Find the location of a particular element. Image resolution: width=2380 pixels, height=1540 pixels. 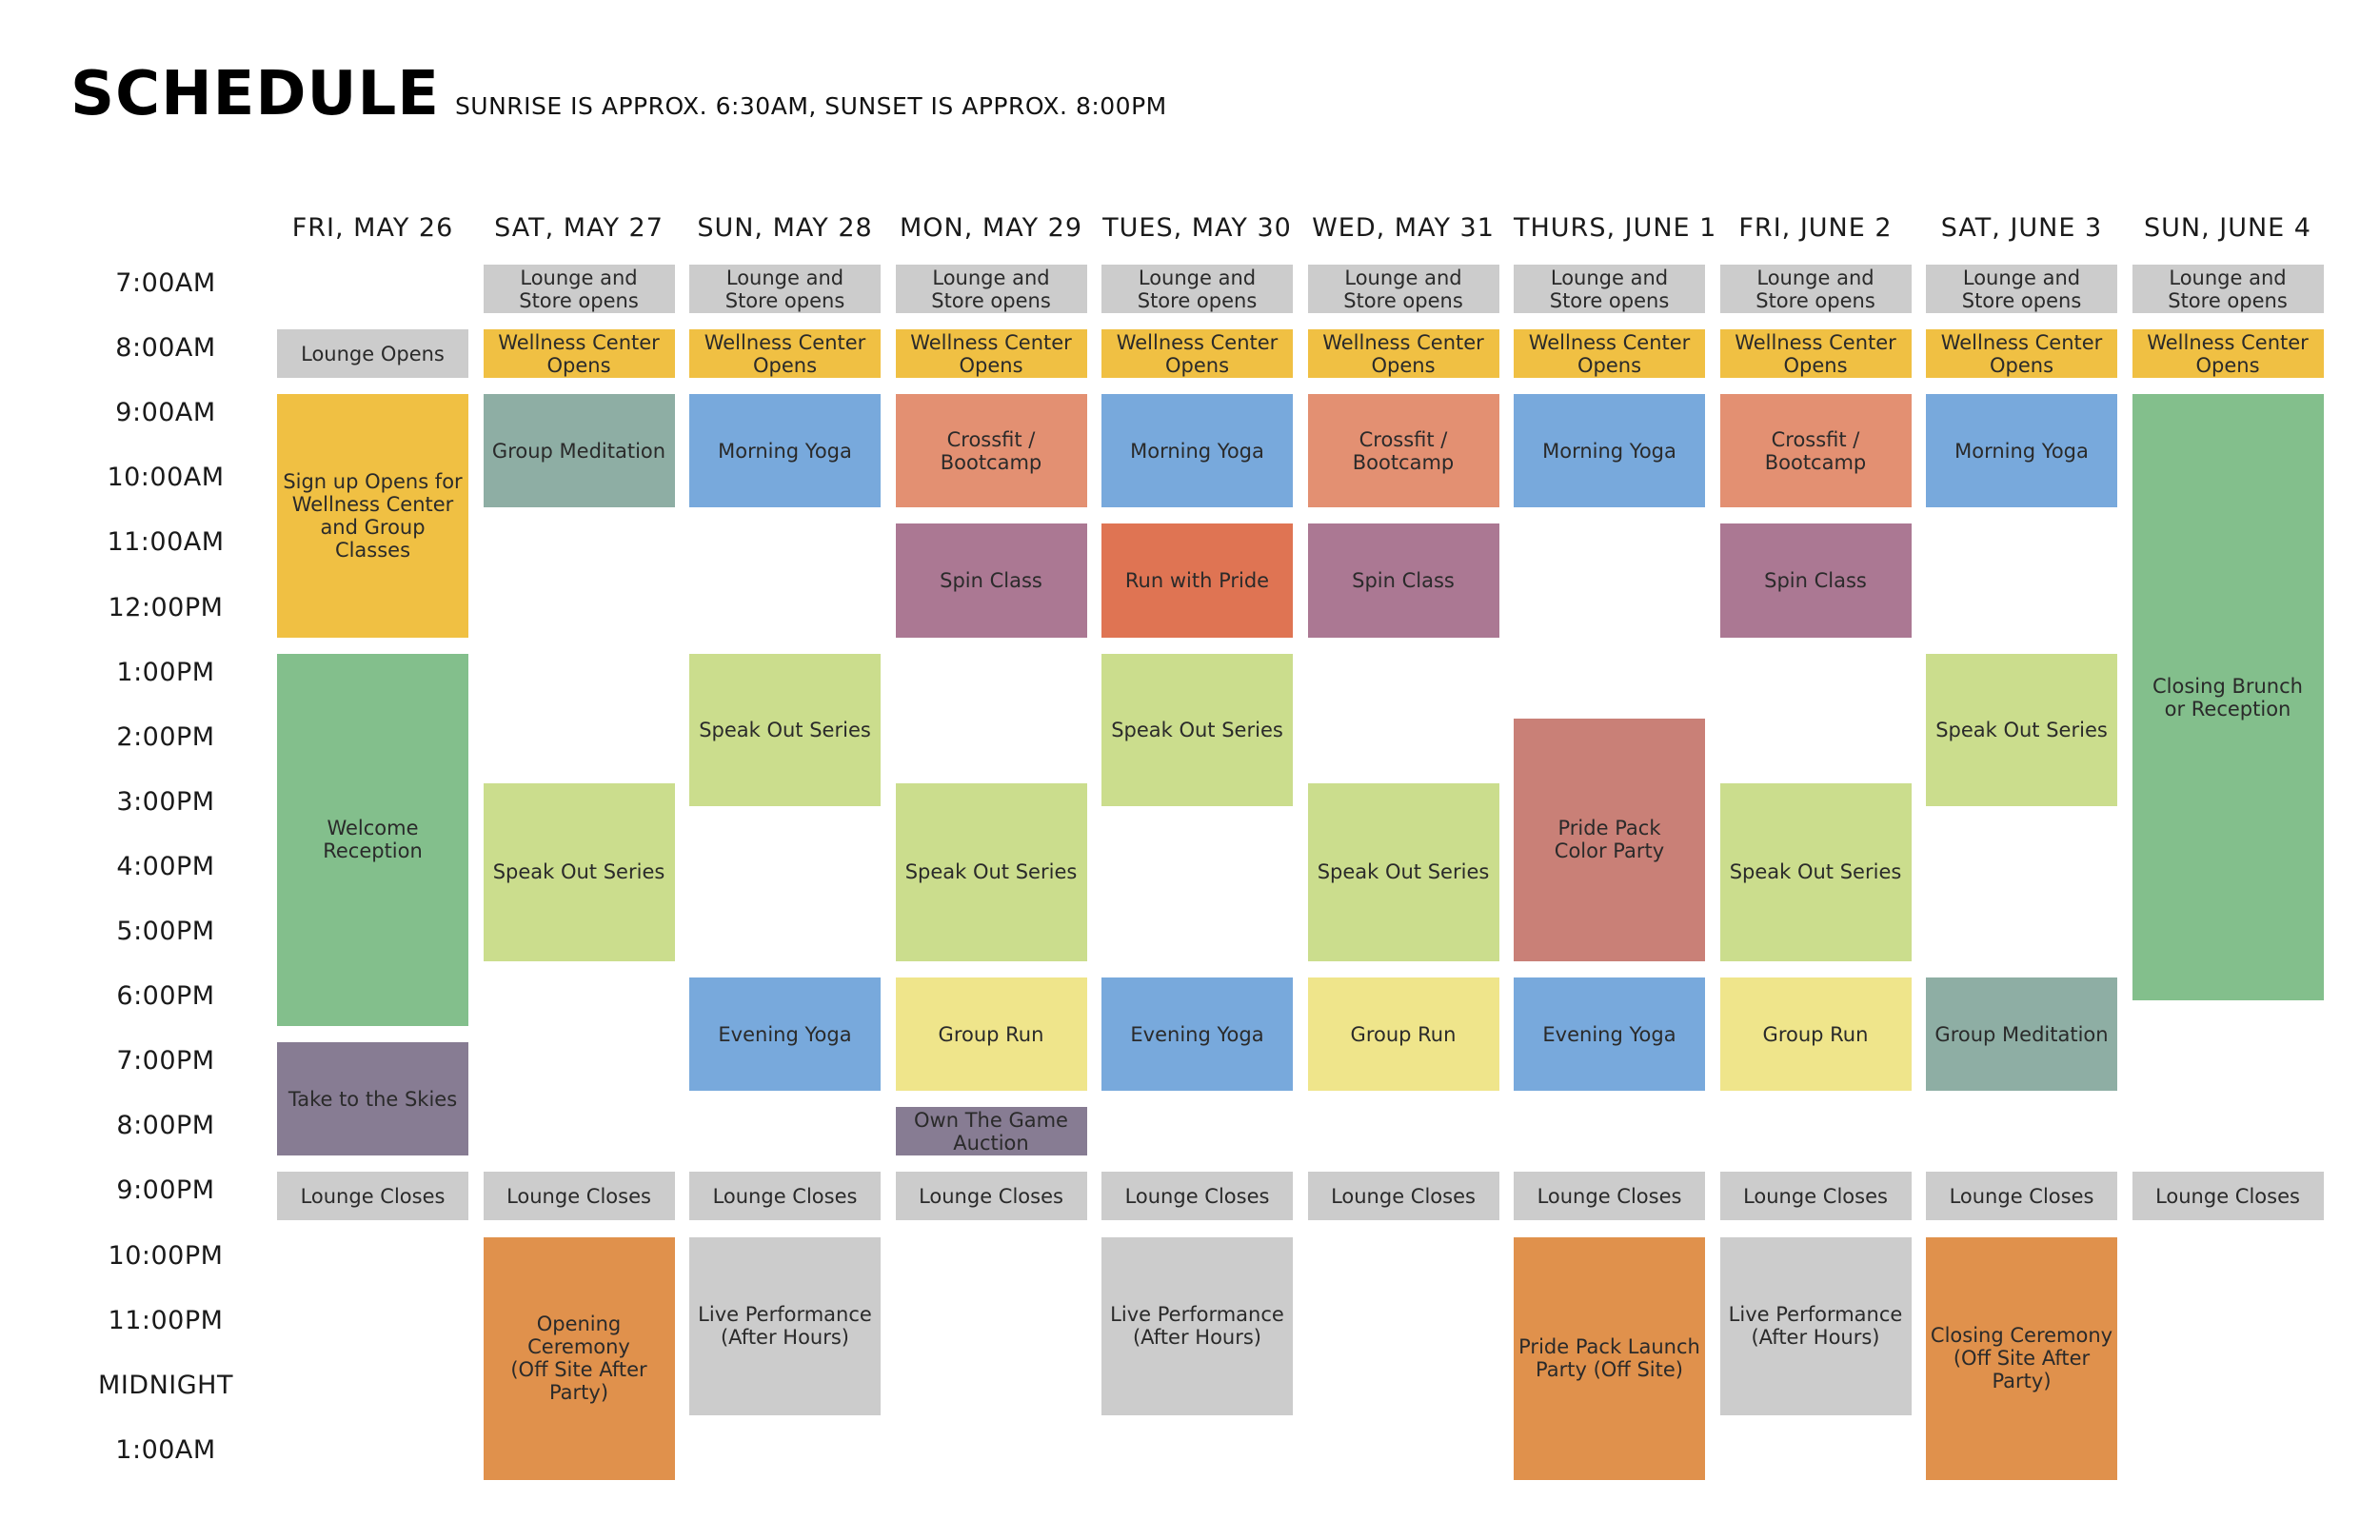

event-block: Own The Game Auction is located at coordinates (991, 1131).